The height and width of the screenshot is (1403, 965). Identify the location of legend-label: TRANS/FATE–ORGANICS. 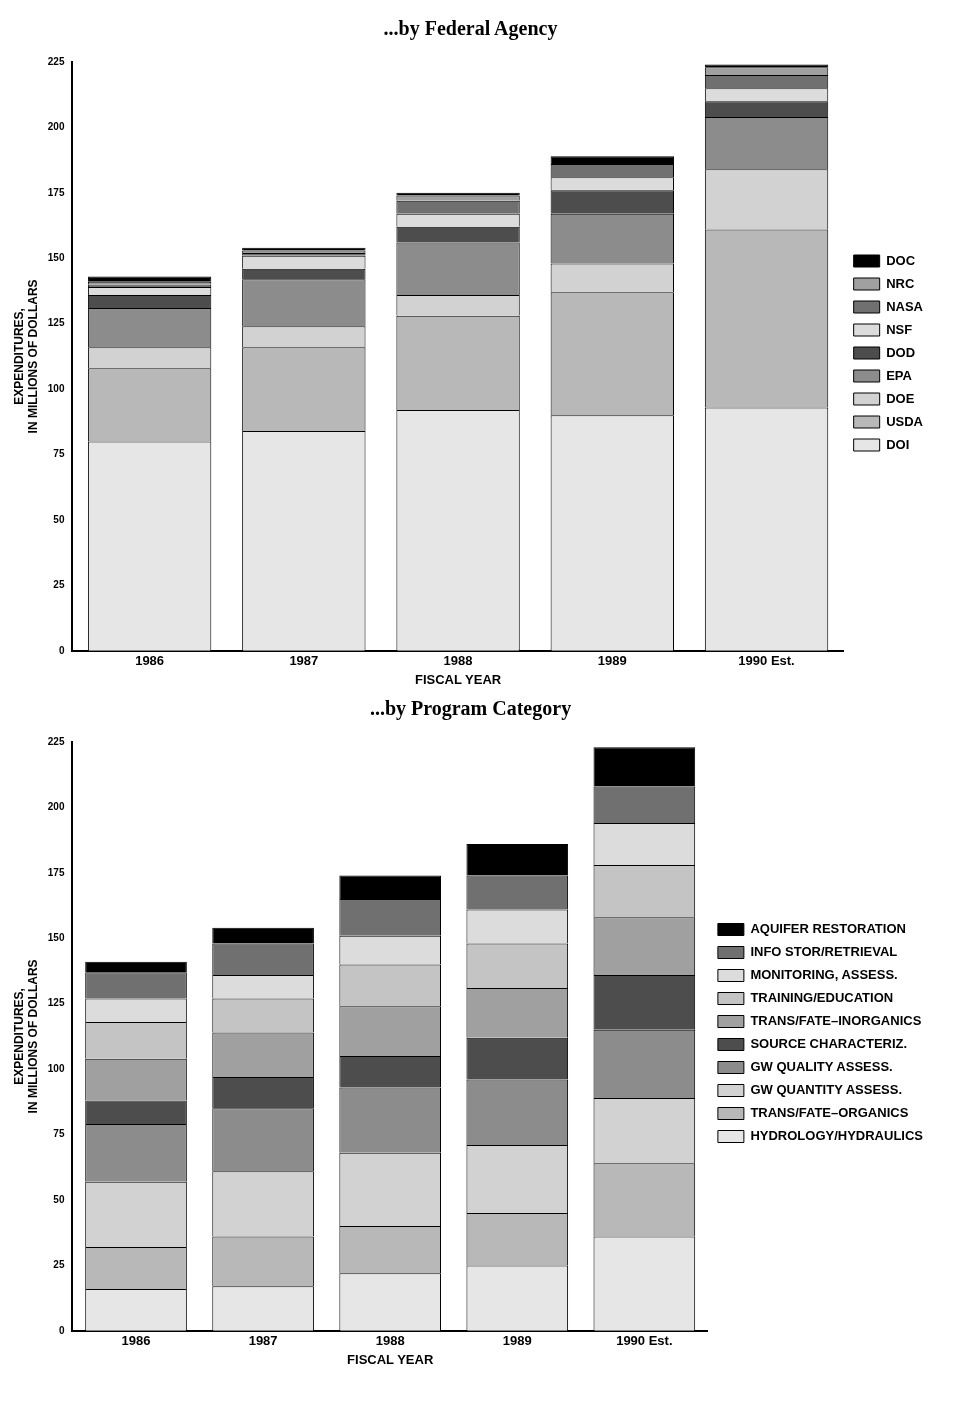
(829, 1113).